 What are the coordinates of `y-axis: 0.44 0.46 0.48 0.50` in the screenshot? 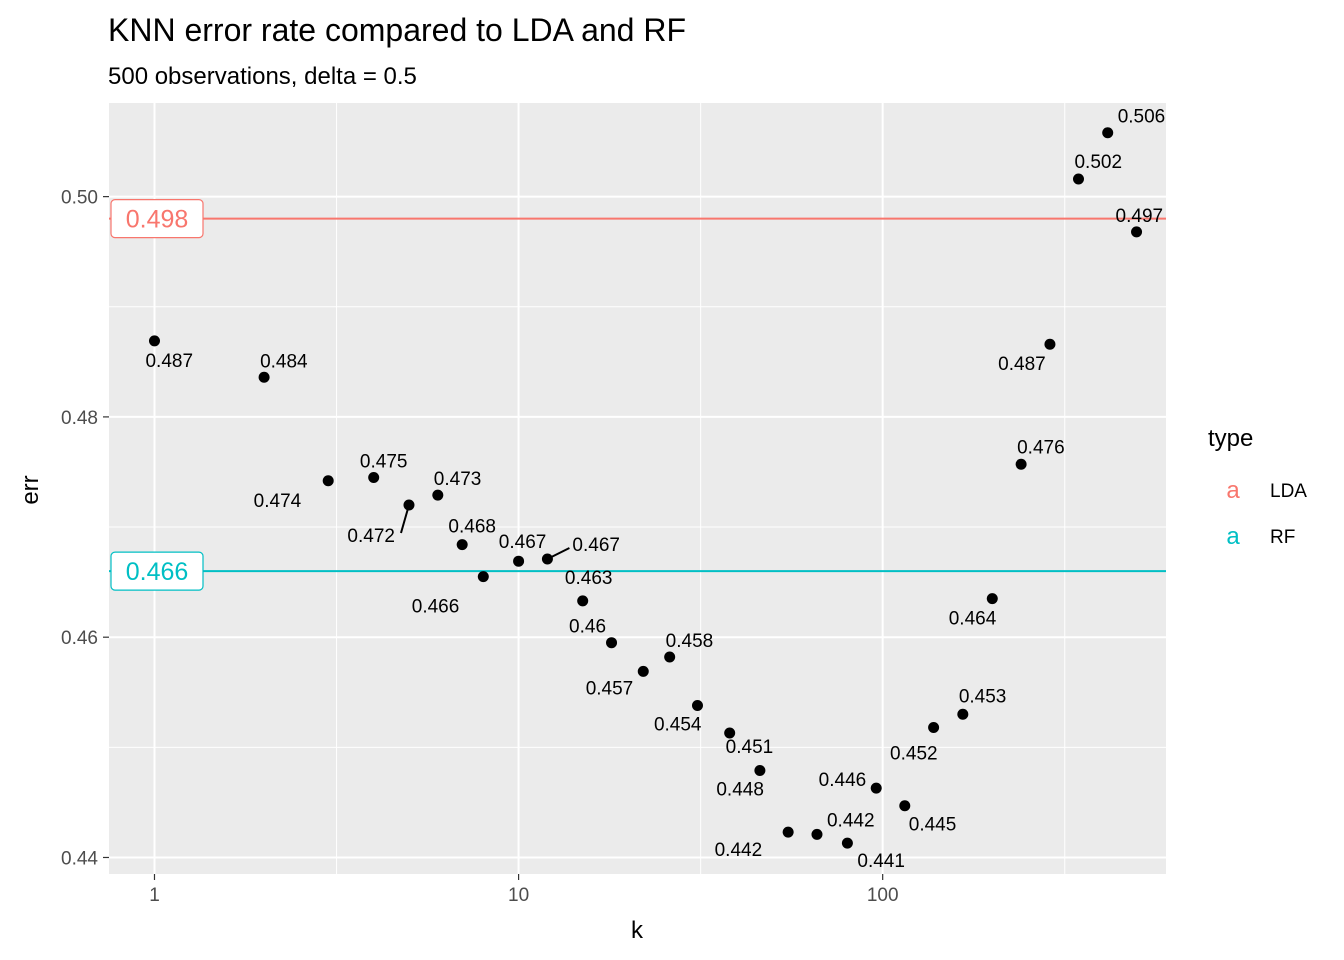 It's located at (85, 528).